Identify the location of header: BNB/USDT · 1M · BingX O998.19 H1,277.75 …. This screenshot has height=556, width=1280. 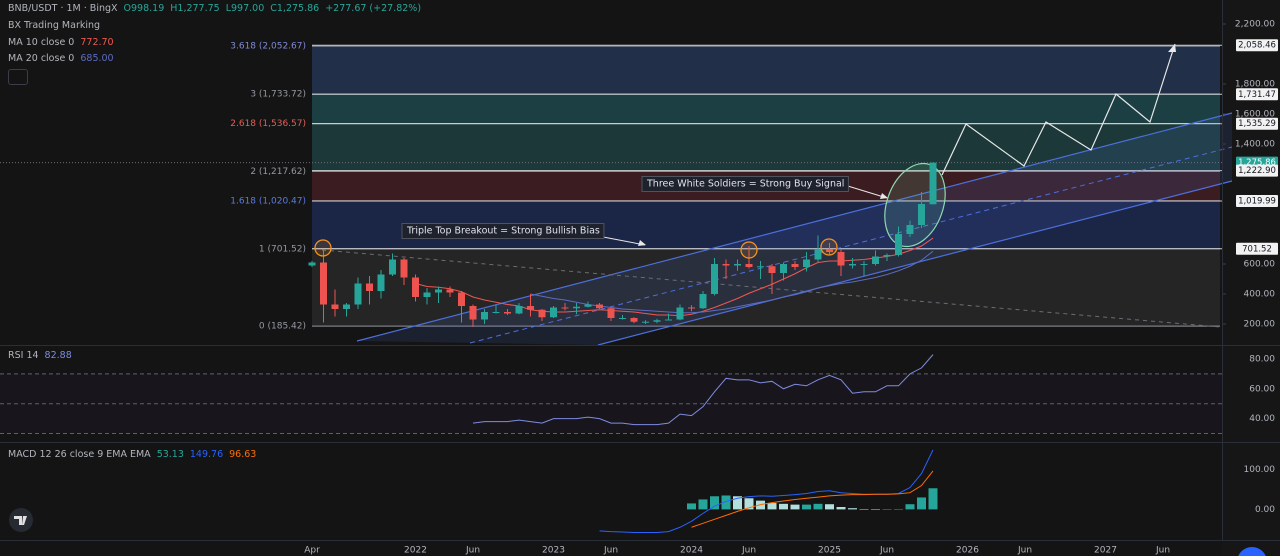
(214, 8).